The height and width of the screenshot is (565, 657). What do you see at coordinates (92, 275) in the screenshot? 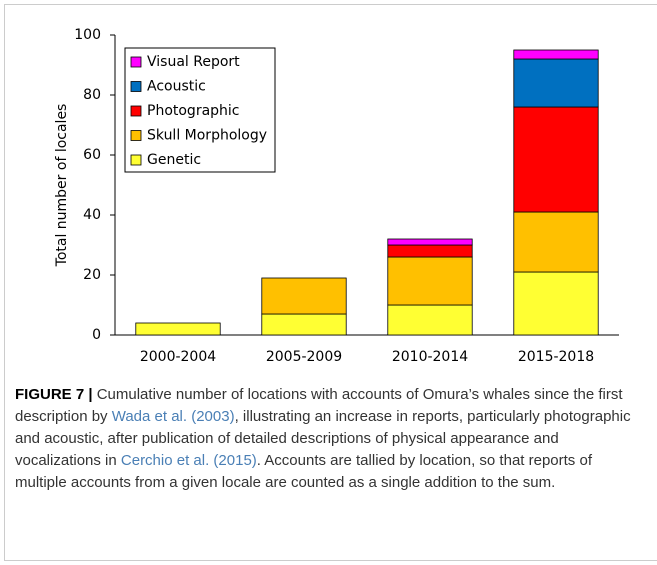
I see `y-tick-label: 20` at bounding box center [92, 275].